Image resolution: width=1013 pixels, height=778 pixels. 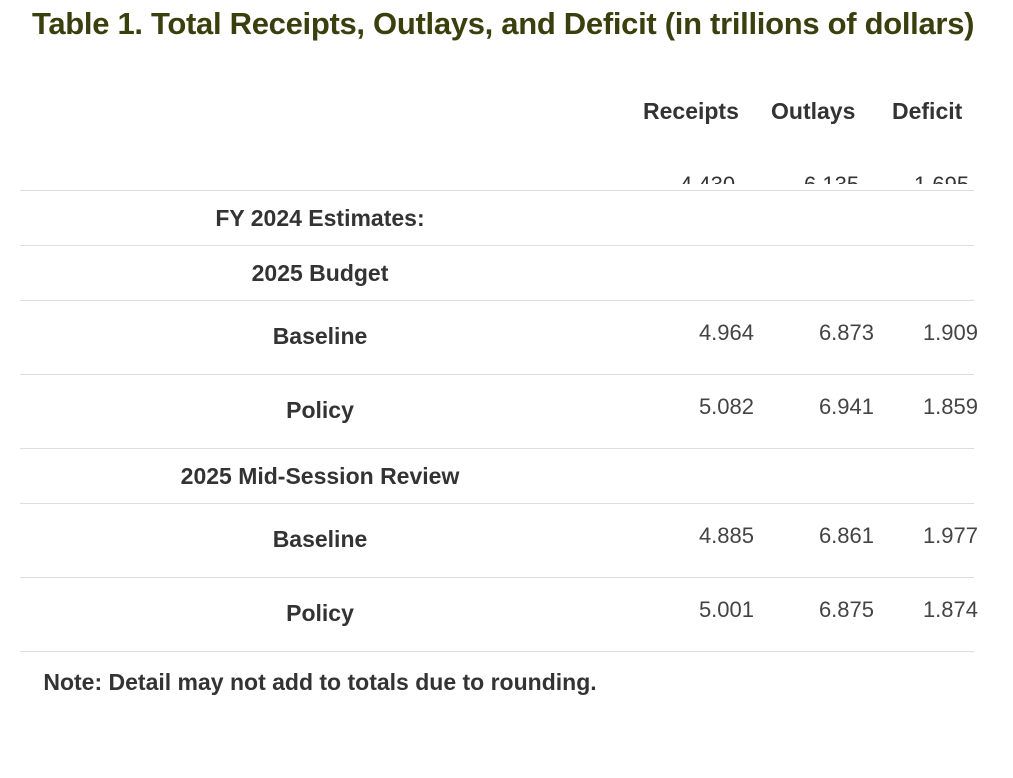 What do you see at coordinates (846, 535) in the screenshot?
I see `outlays-value: 6.861` at bounding box center [846, 535].